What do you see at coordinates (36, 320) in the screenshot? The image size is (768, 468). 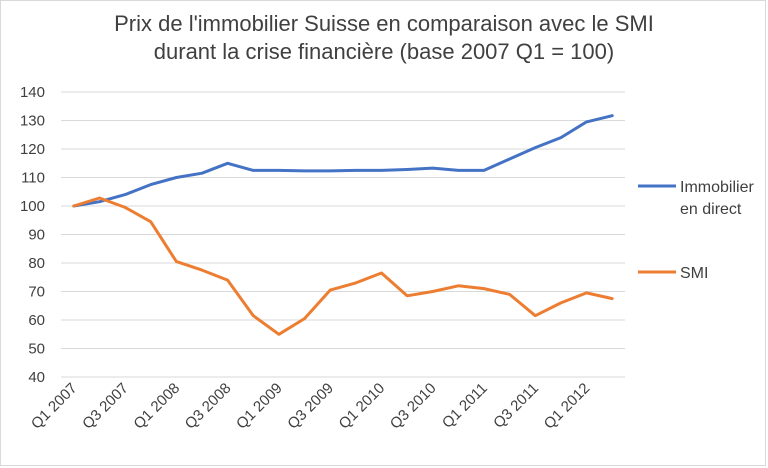 I see `y-tick-label-60: 60` at bounding box center [36, 320].